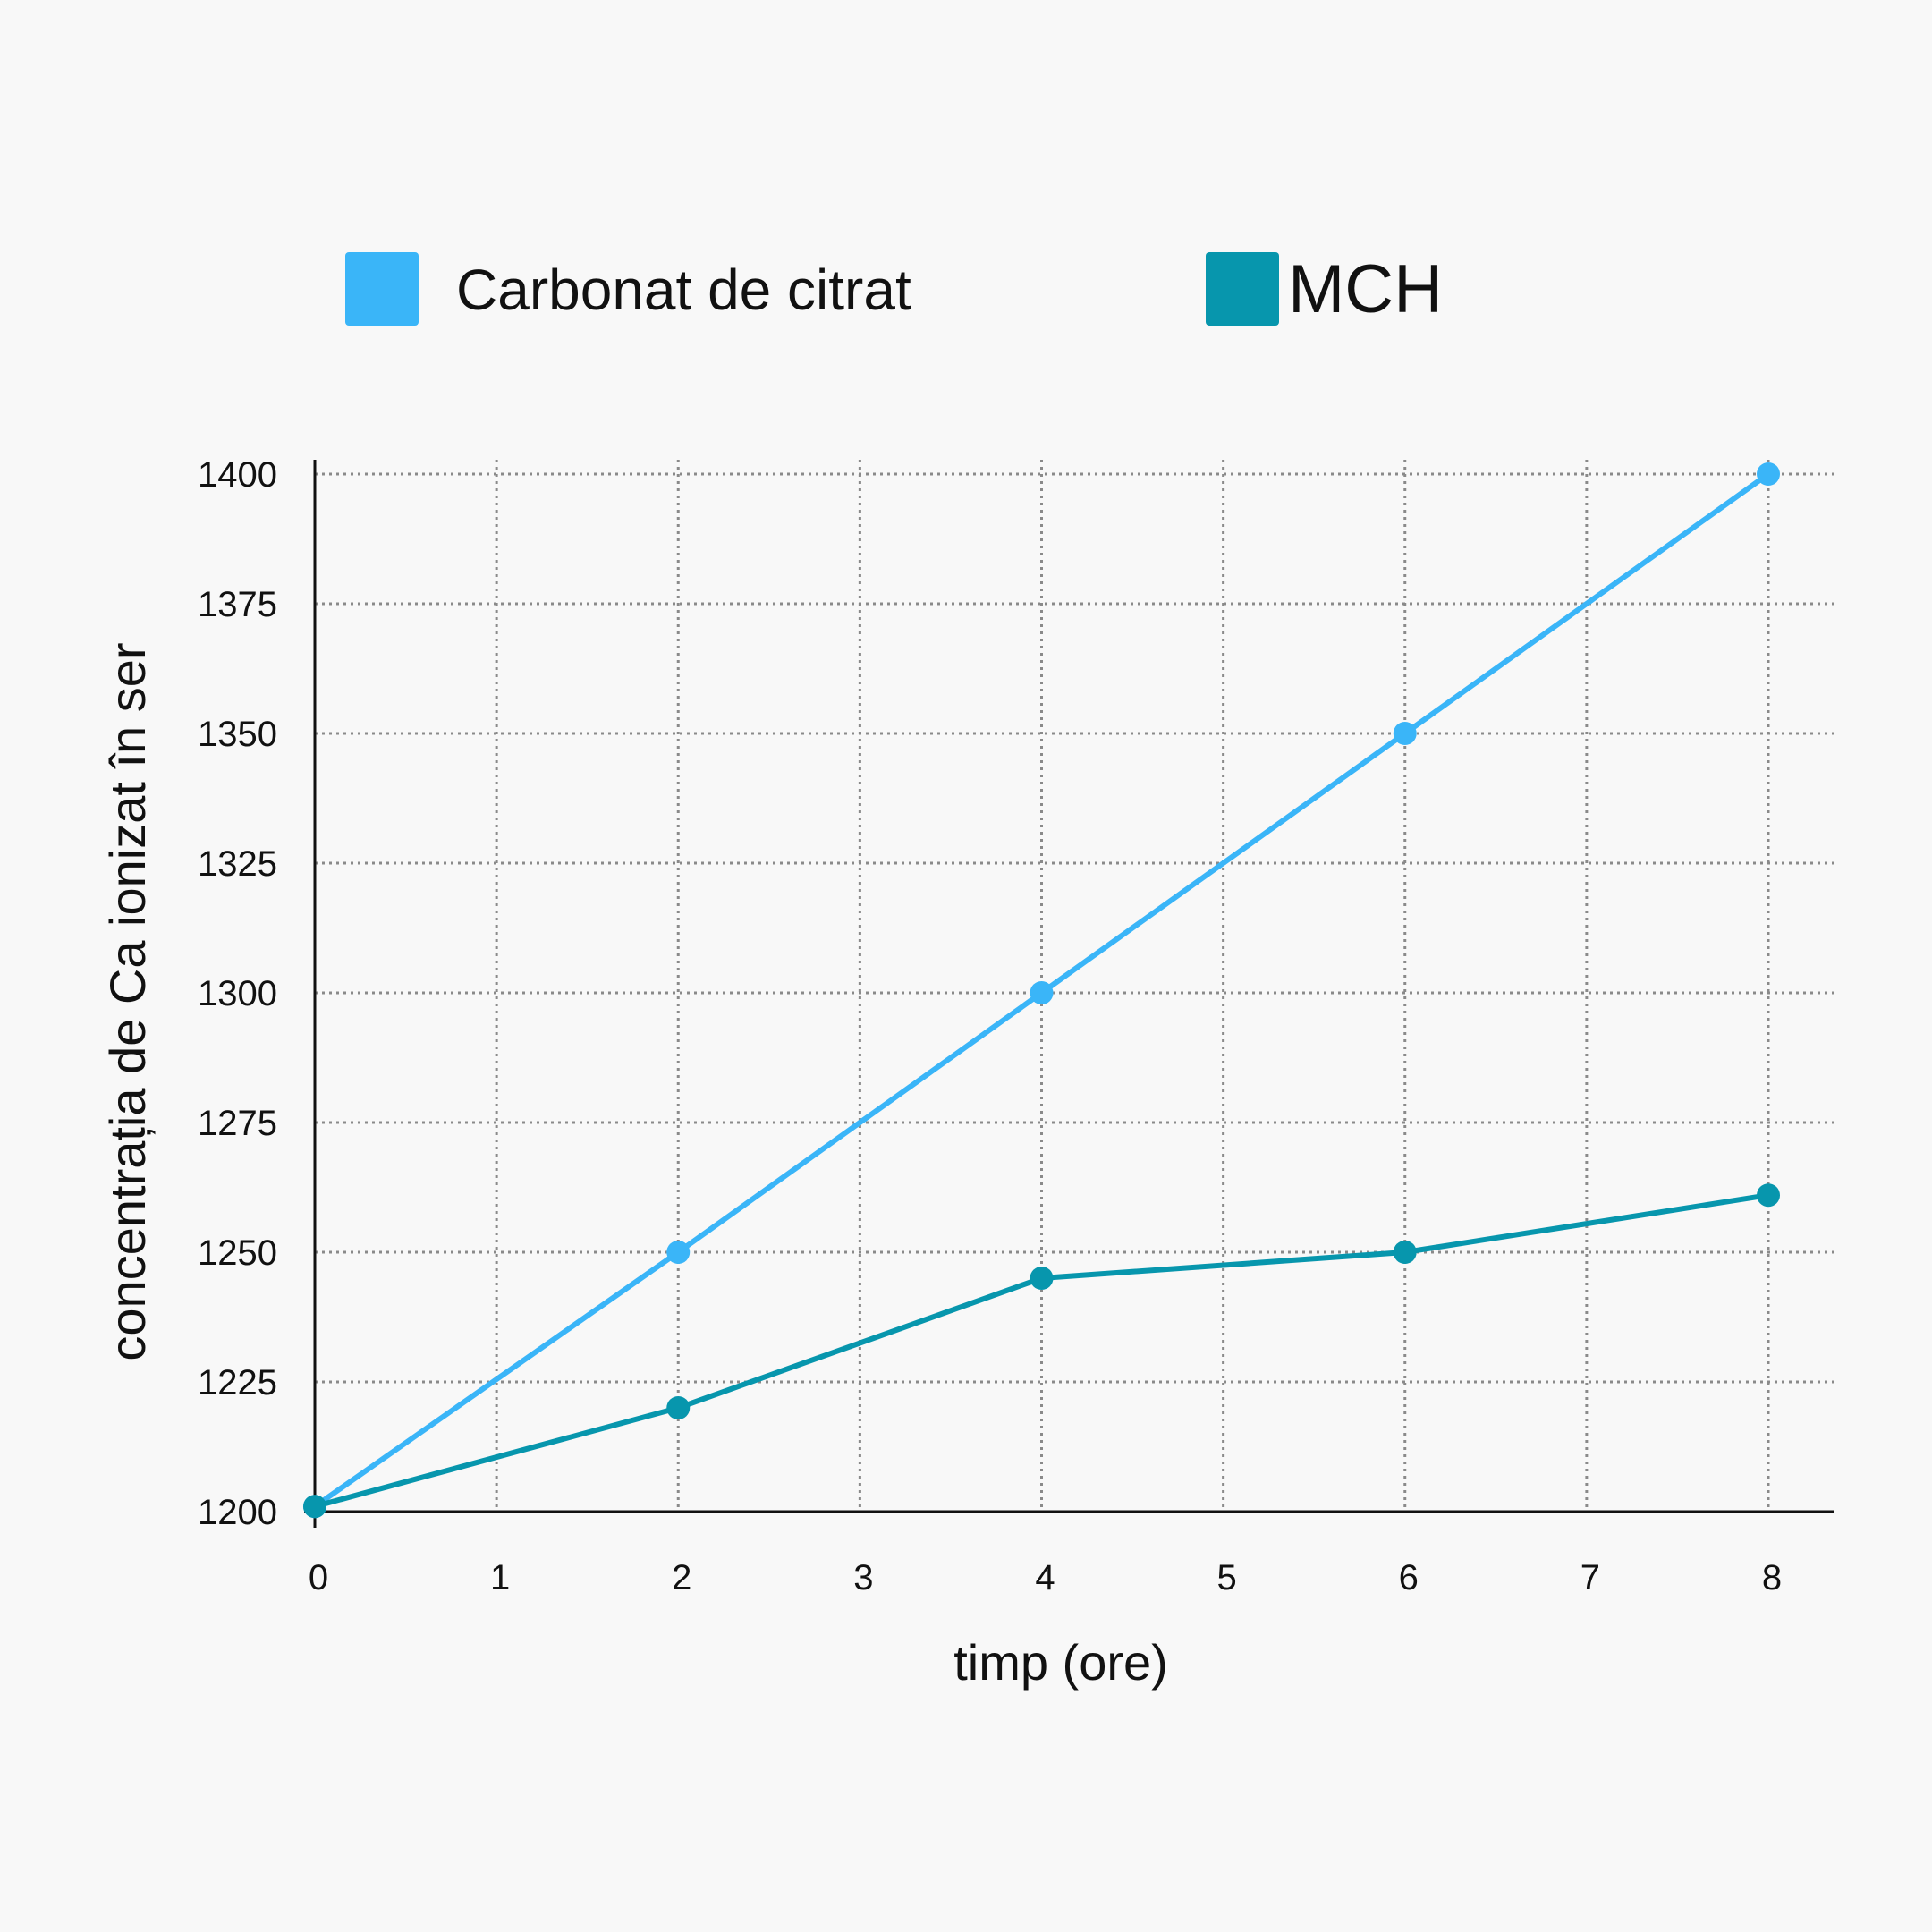 This screenshot has height=1932, width=1932. I want to click on x-tick-label: 4, so click(1045, 1577).